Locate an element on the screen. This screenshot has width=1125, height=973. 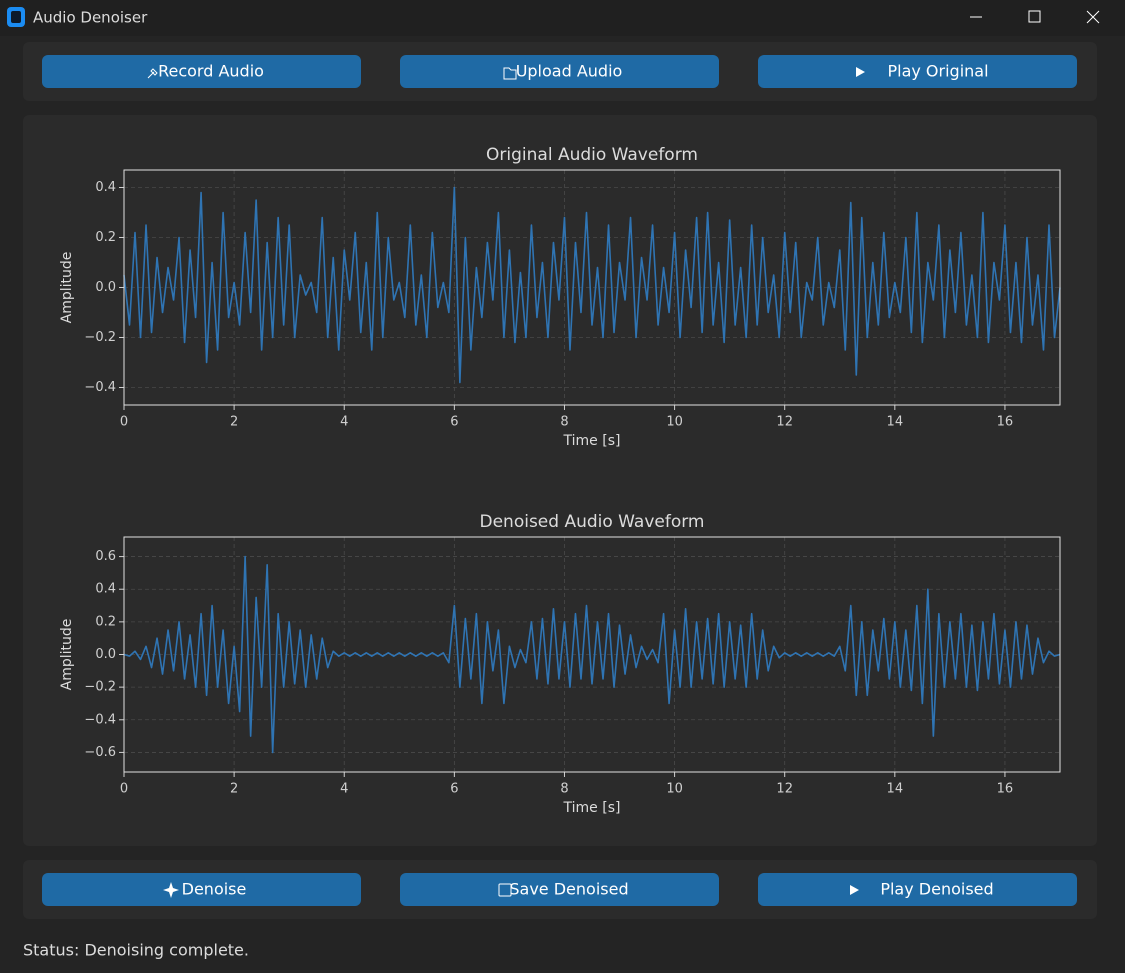
play-original-button is located at coordinates (917, 71).